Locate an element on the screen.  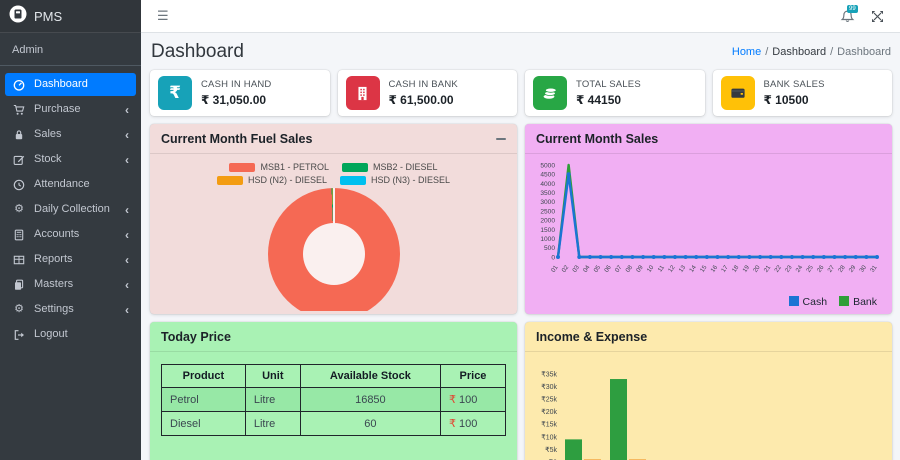
stat-card-value: ₹ 10500 is located at coordinates (786, 100).